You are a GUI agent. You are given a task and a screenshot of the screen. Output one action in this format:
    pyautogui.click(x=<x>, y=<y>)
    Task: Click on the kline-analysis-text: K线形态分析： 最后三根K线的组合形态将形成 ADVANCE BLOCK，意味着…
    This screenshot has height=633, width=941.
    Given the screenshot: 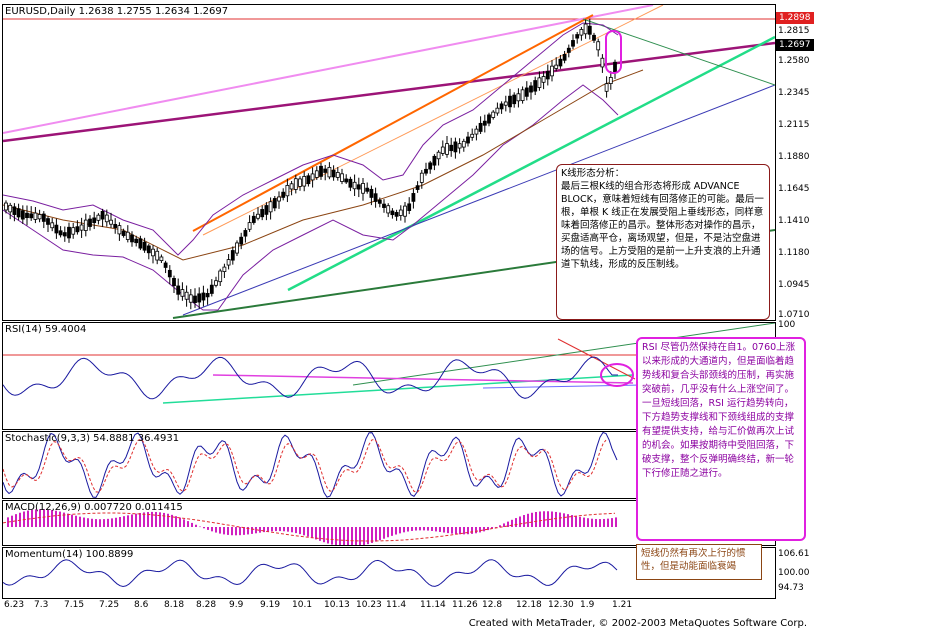 What is the action you would take?
    pyautogui.click(x=662, y=219)
    